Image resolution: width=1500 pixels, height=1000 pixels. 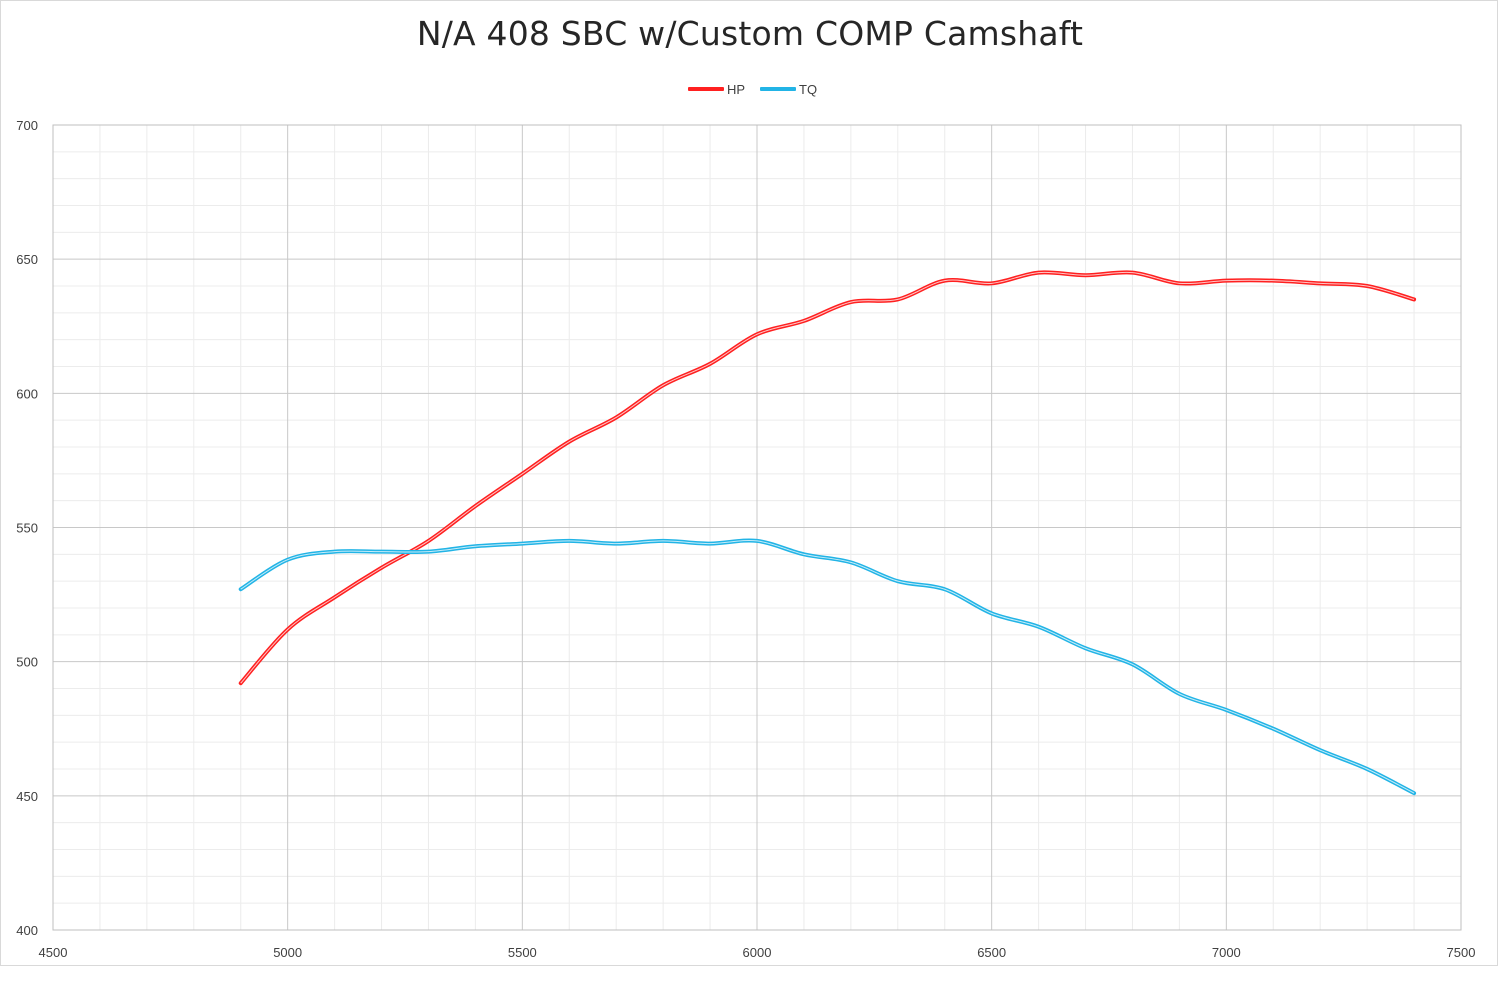 What do you see at coordinates (27, 662) in the screenshot?
I see `y-tick-label: 500` at bounding box center [27, 662].